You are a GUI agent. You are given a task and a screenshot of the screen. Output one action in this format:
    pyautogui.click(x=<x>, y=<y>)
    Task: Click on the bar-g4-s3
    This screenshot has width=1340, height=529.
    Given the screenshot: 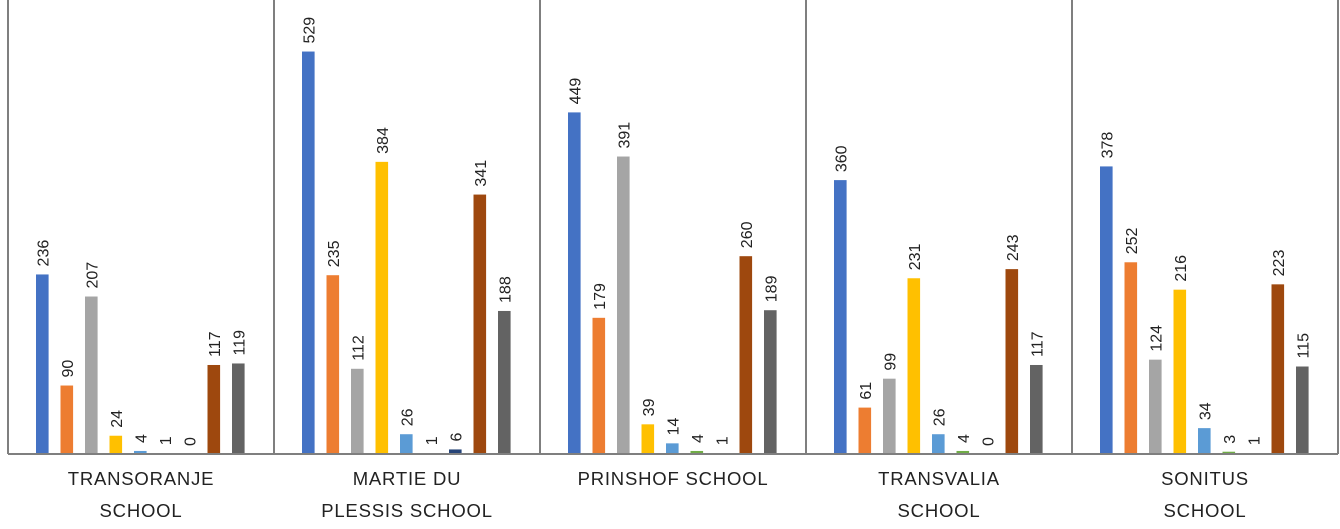 What is the action you would take?
    pyautogui.click(x=1180, y=371)
    